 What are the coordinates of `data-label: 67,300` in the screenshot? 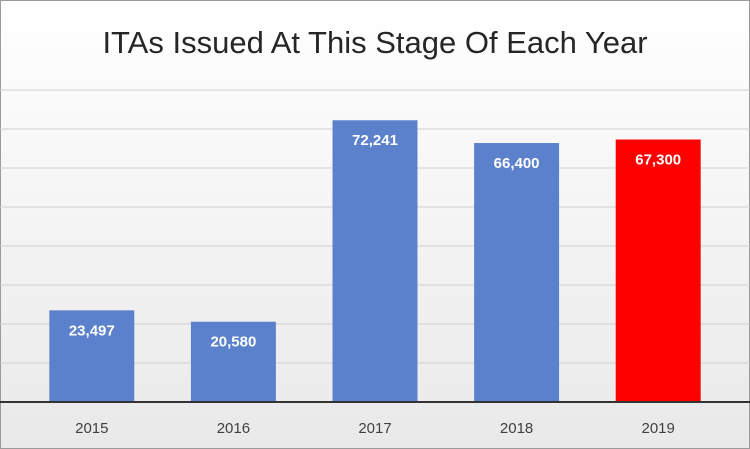 It's located at (658, 159).